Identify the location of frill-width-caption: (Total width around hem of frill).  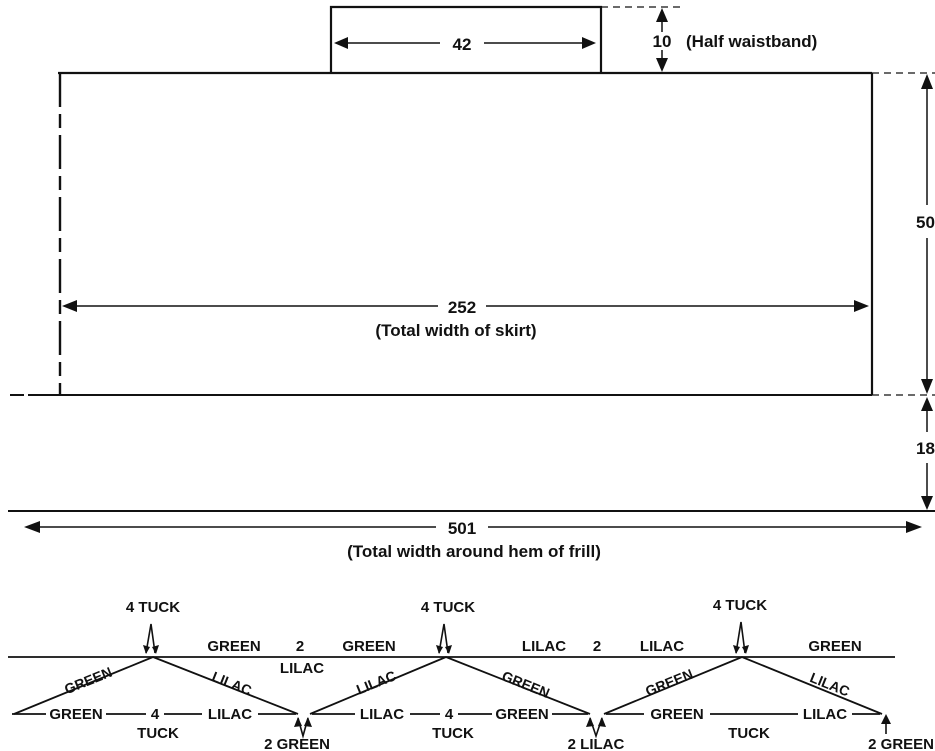
(474, 551).